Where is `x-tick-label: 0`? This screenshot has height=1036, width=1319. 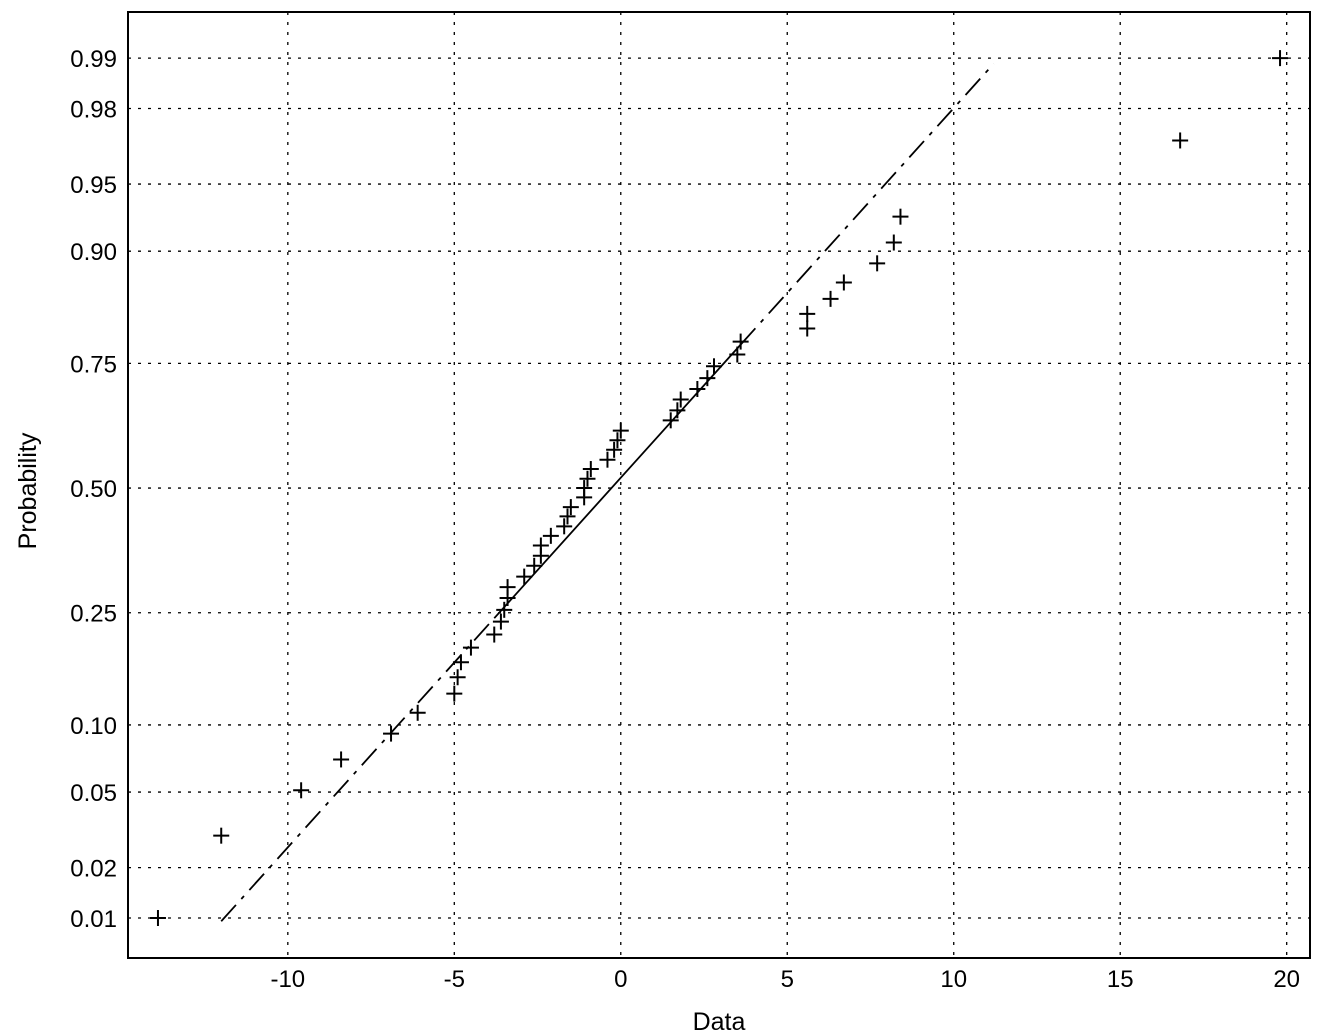
x-tick-label: 0 is located at coordinates (620, 979).